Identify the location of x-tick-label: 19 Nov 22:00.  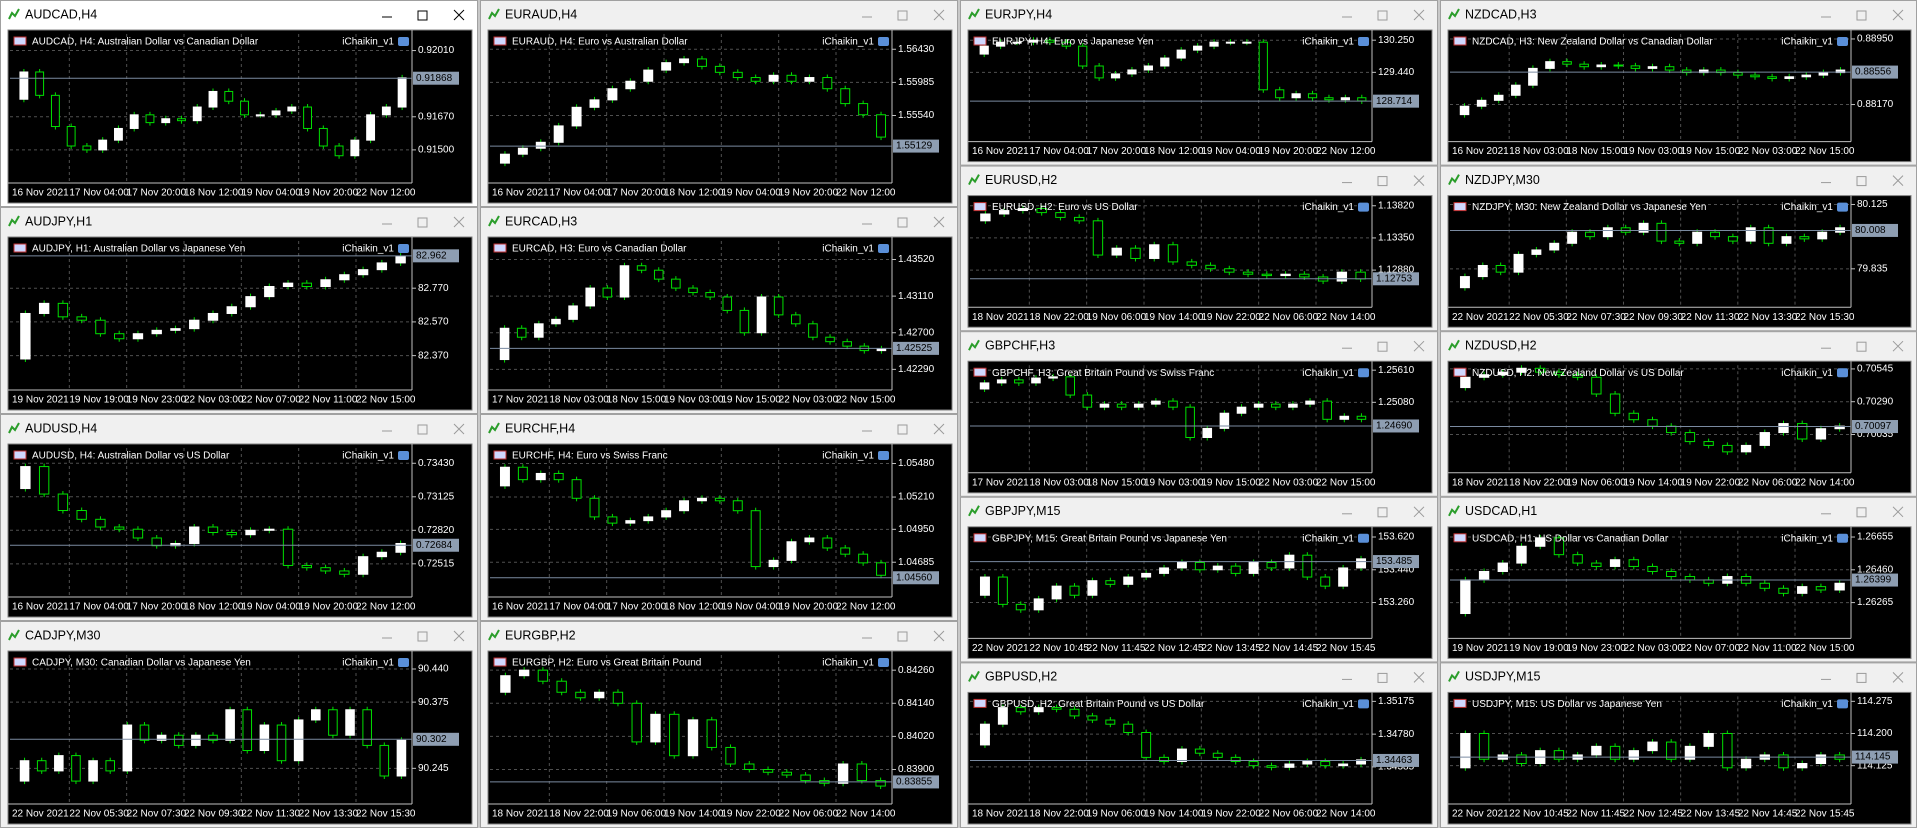
(751, 814).